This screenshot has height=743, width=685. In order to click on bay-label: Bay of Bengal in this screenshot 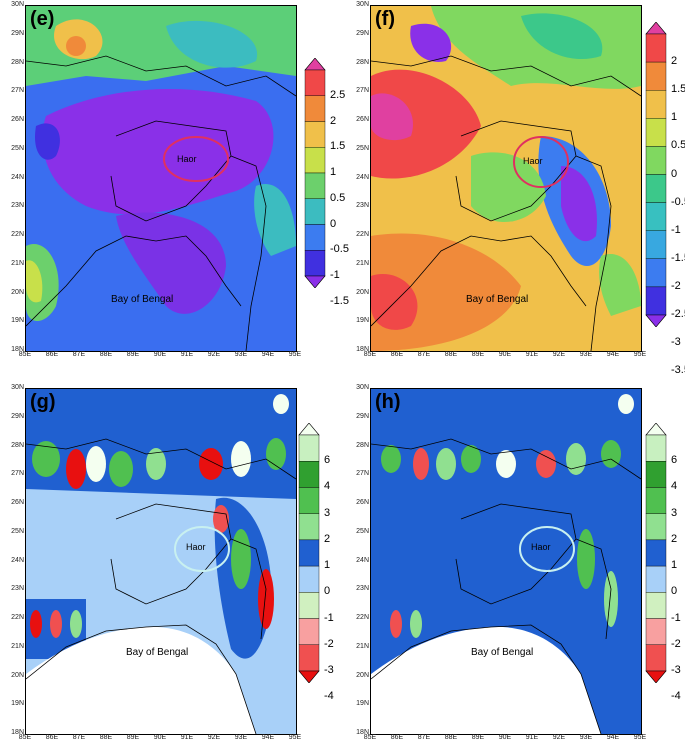, I will do `click(502, 652)`.